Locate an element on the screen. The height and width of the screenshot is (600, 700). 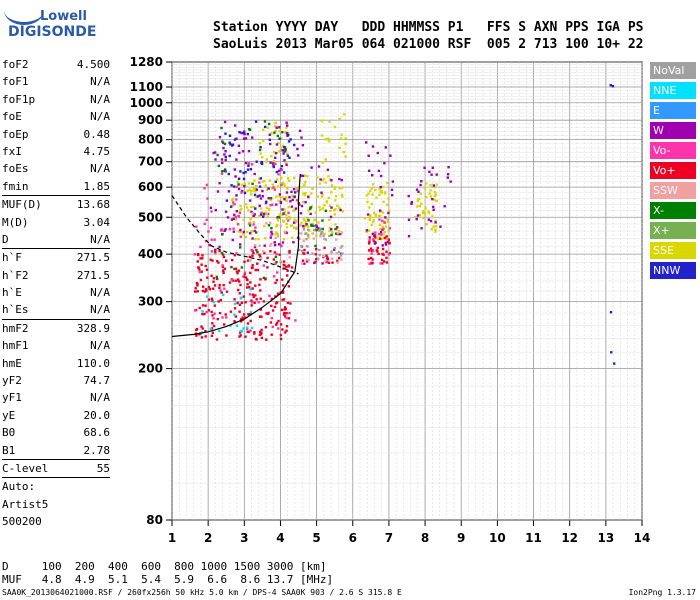
param-value: 68.6 is located at coordinates (97, 433).